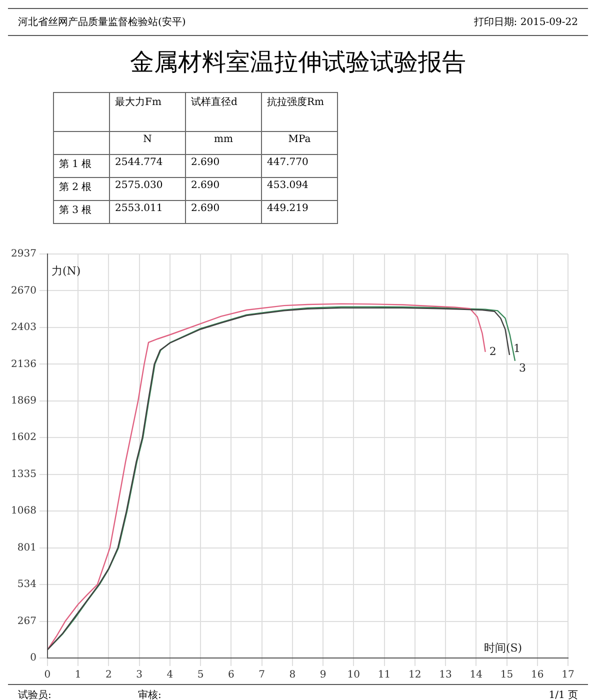 This screenshot has width=600, height=700. Describe the element at coordinates (23, 290) in the screenshot. I see `y-tick-label: 2670` at that location.